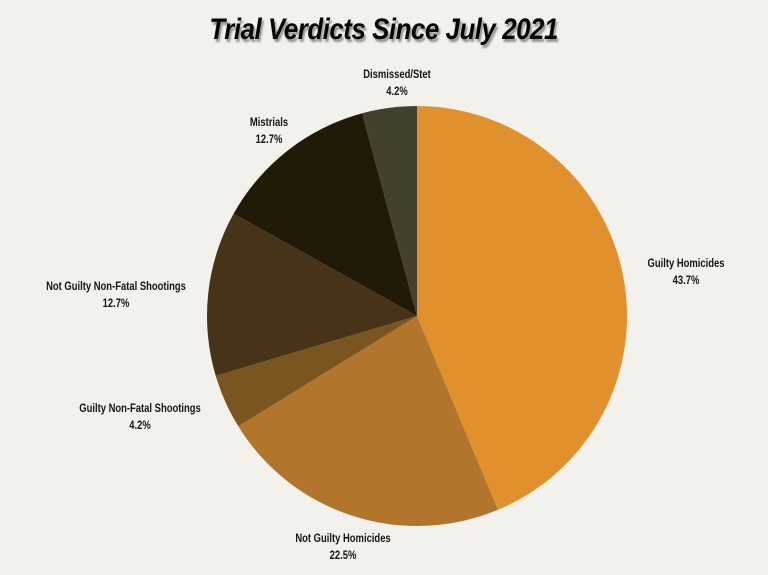 The image size is (768, 575). Describe the element at coordinates (686, 264) in the screenshot. I see `slice-label-name: Guilty Homicides` at that location.